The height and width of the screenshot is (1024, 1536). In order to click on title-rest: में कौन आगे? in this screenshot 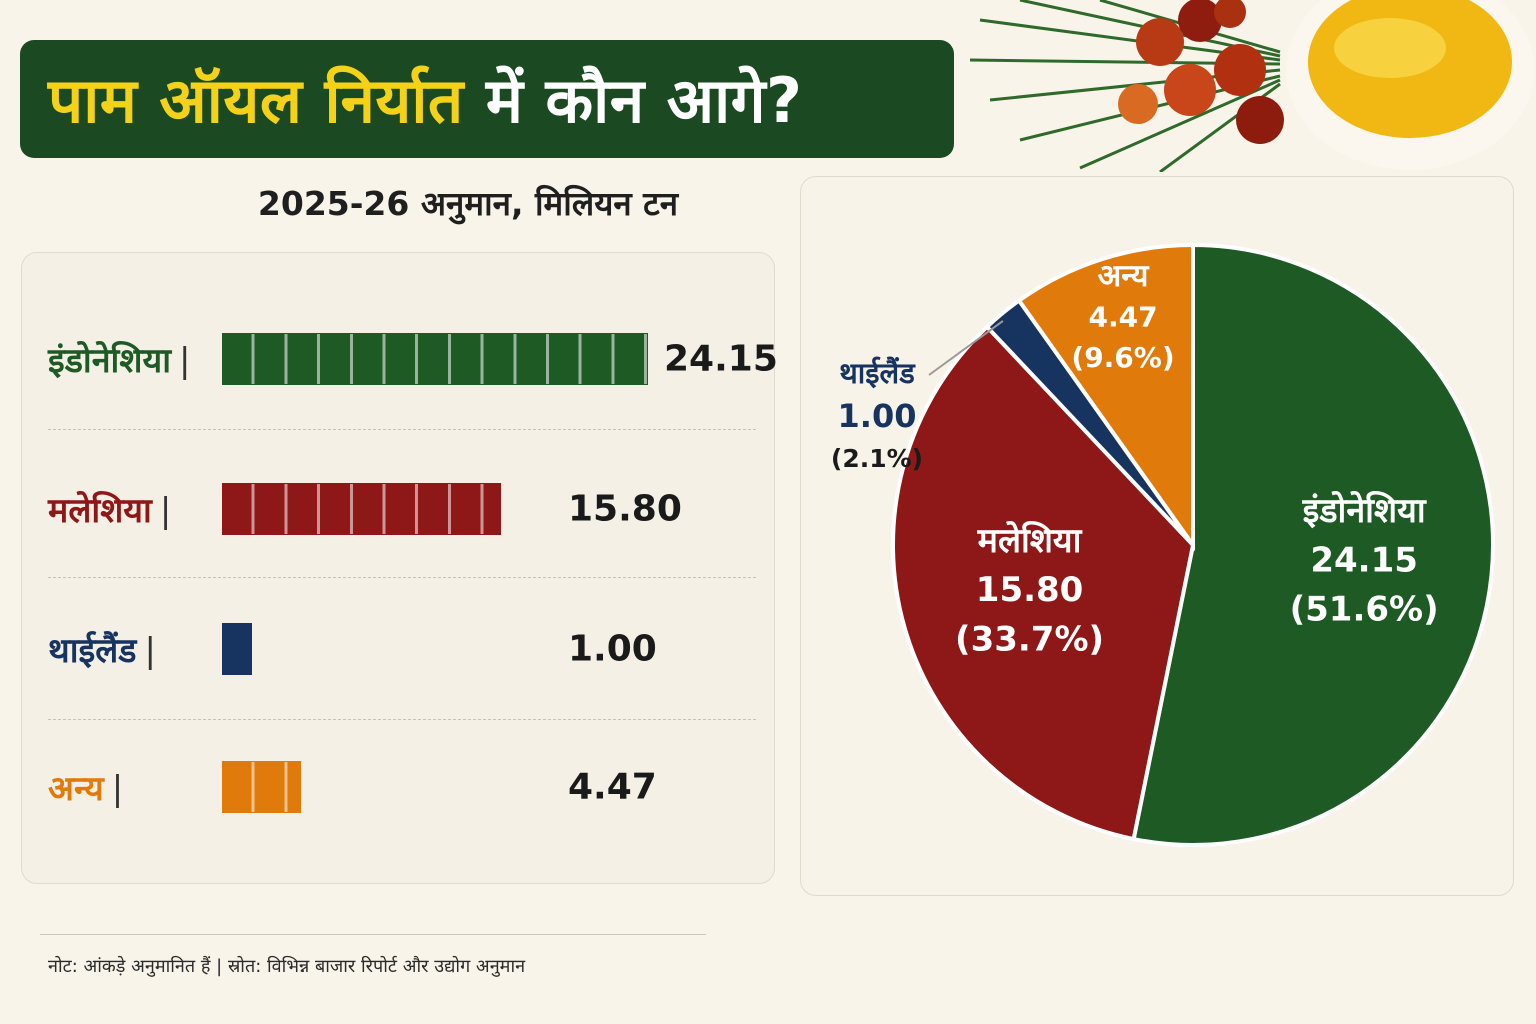, I will do `click(644, 100)`.